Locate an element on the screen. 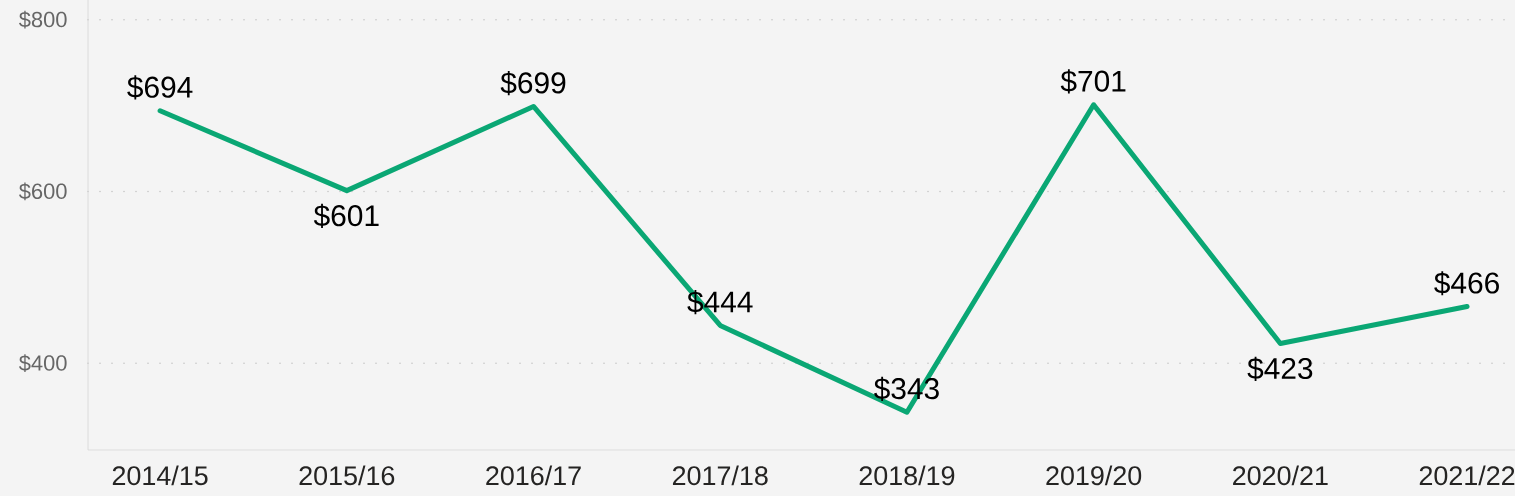 The height and width of the screenshot is (496, 1515). data-label: $423 is located at coordinates (1280, 368).